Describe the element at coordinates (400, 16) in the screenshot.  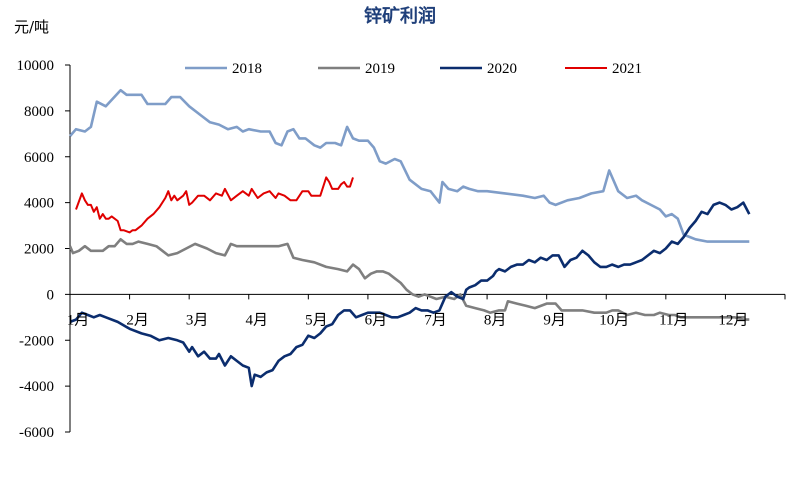
I see `chart-title: 锌矿利润` at that location.